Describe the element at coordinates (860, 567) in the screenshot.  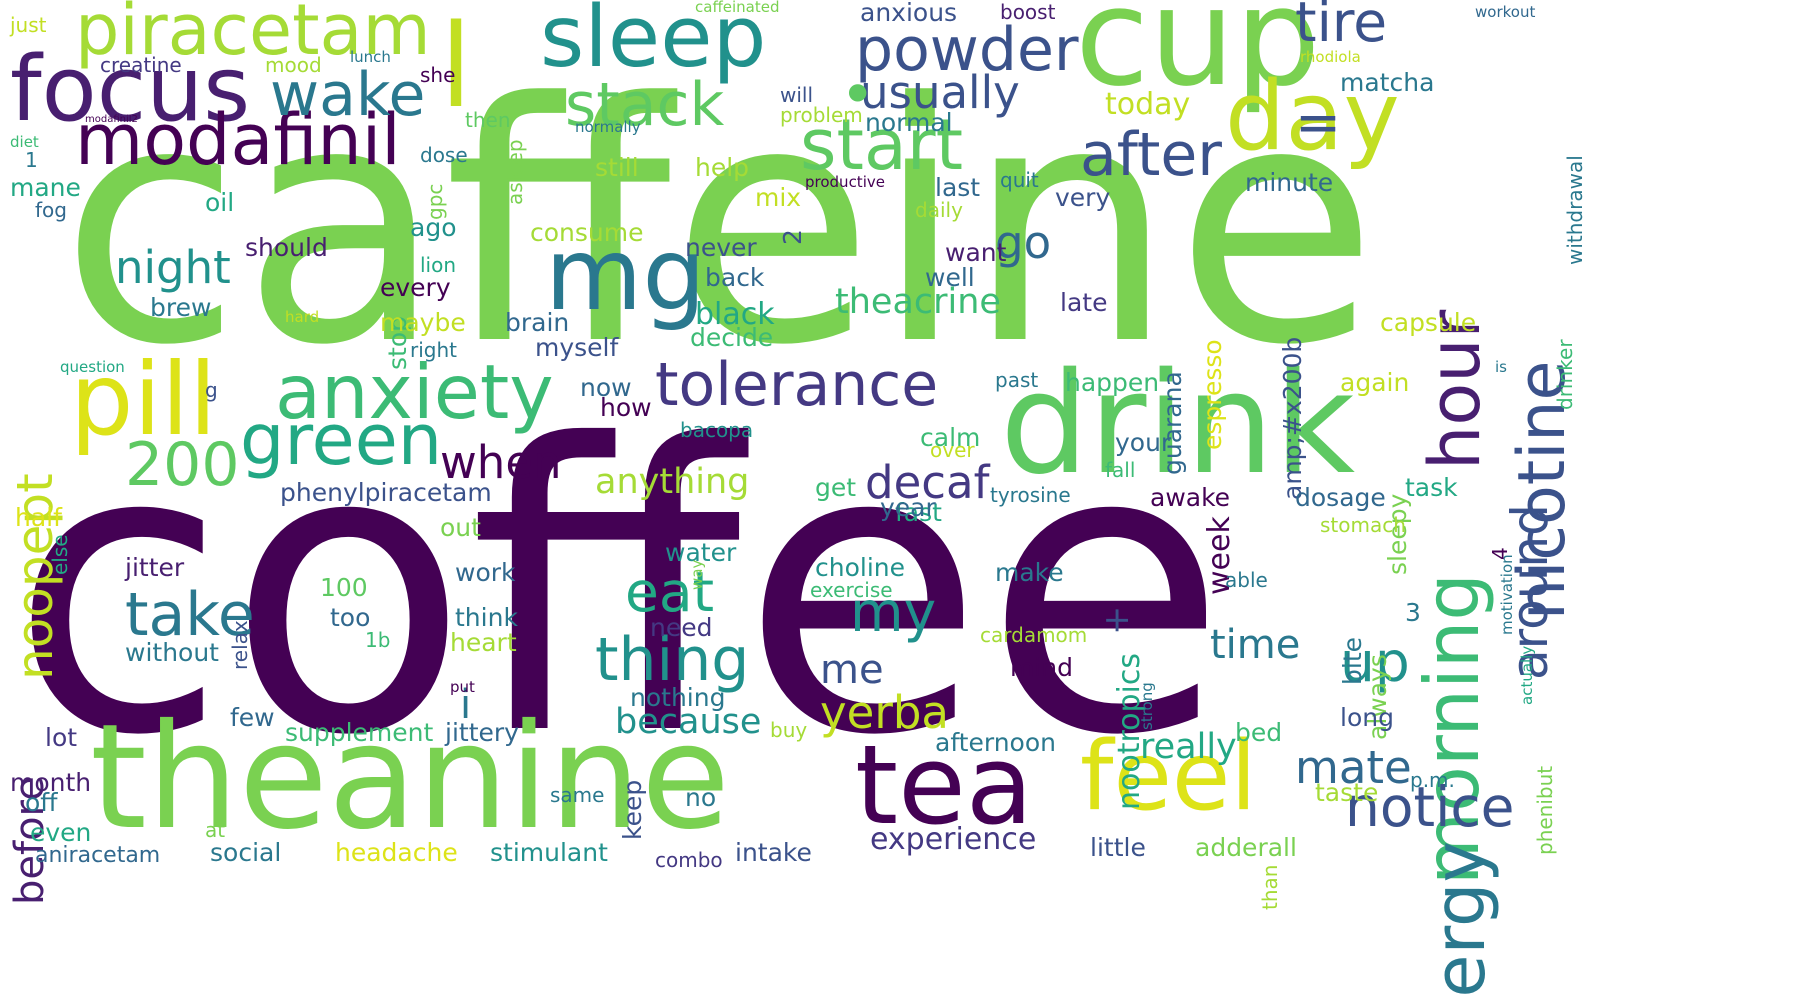
I see `cloud-word: choline` at that location.